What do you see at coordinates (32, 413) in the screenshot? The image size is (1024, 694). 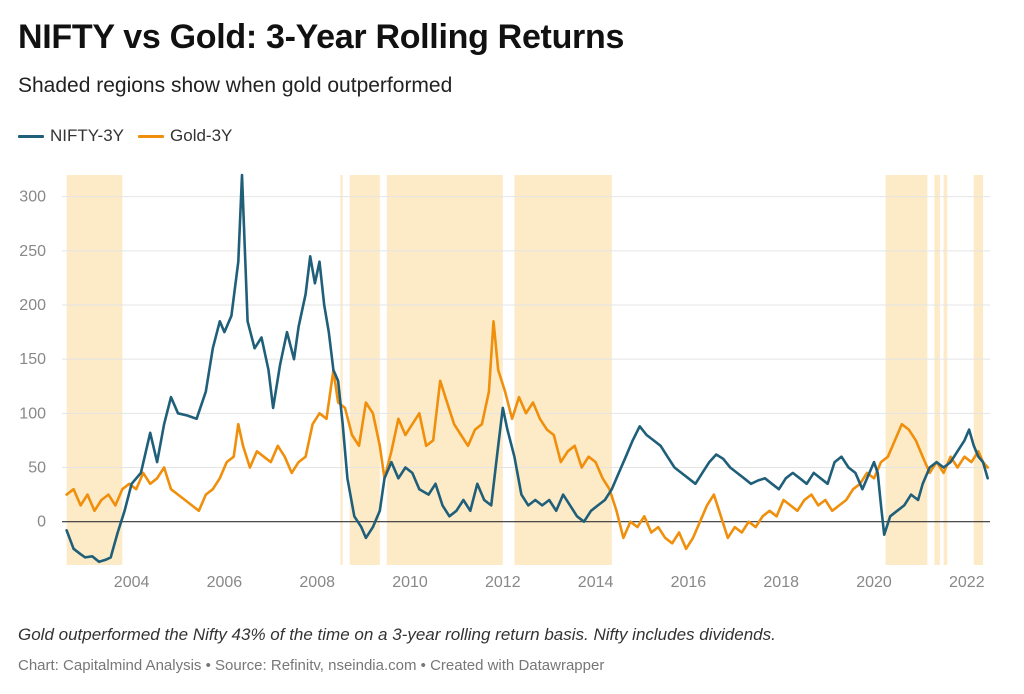 I see `y-tick-label-2: 100` at bounding box center [32, 413].